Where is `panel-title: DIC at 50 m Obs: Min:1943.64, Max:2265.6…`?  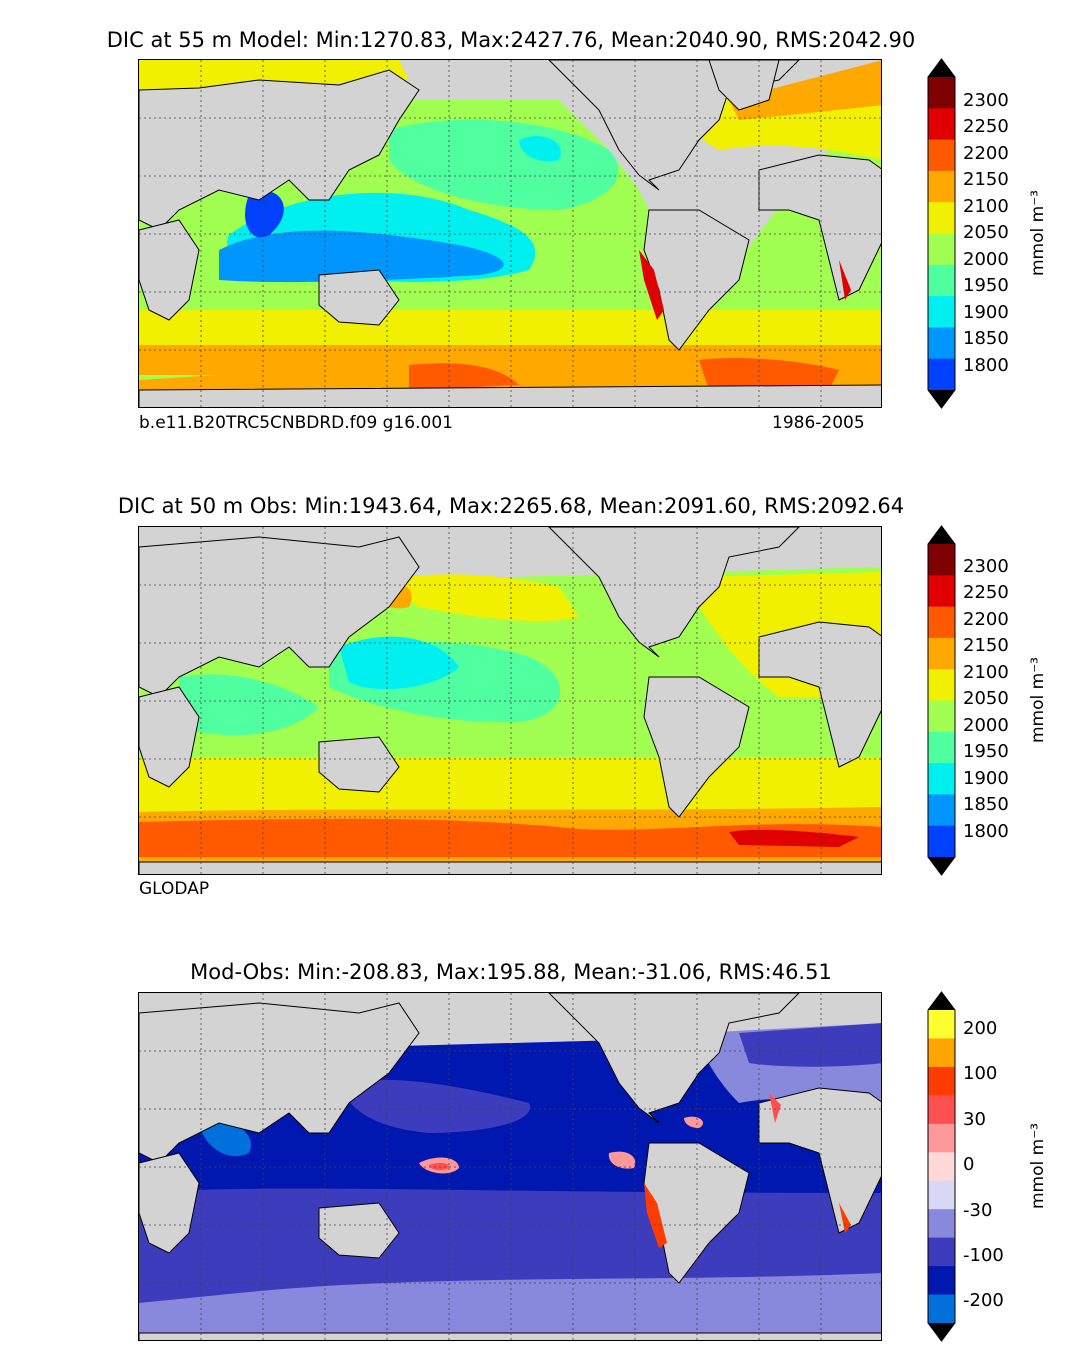 panel-title: DIC at 50 m Obs: Min:1943.64, Max:2265.6… is located at coordinates (511, 506).